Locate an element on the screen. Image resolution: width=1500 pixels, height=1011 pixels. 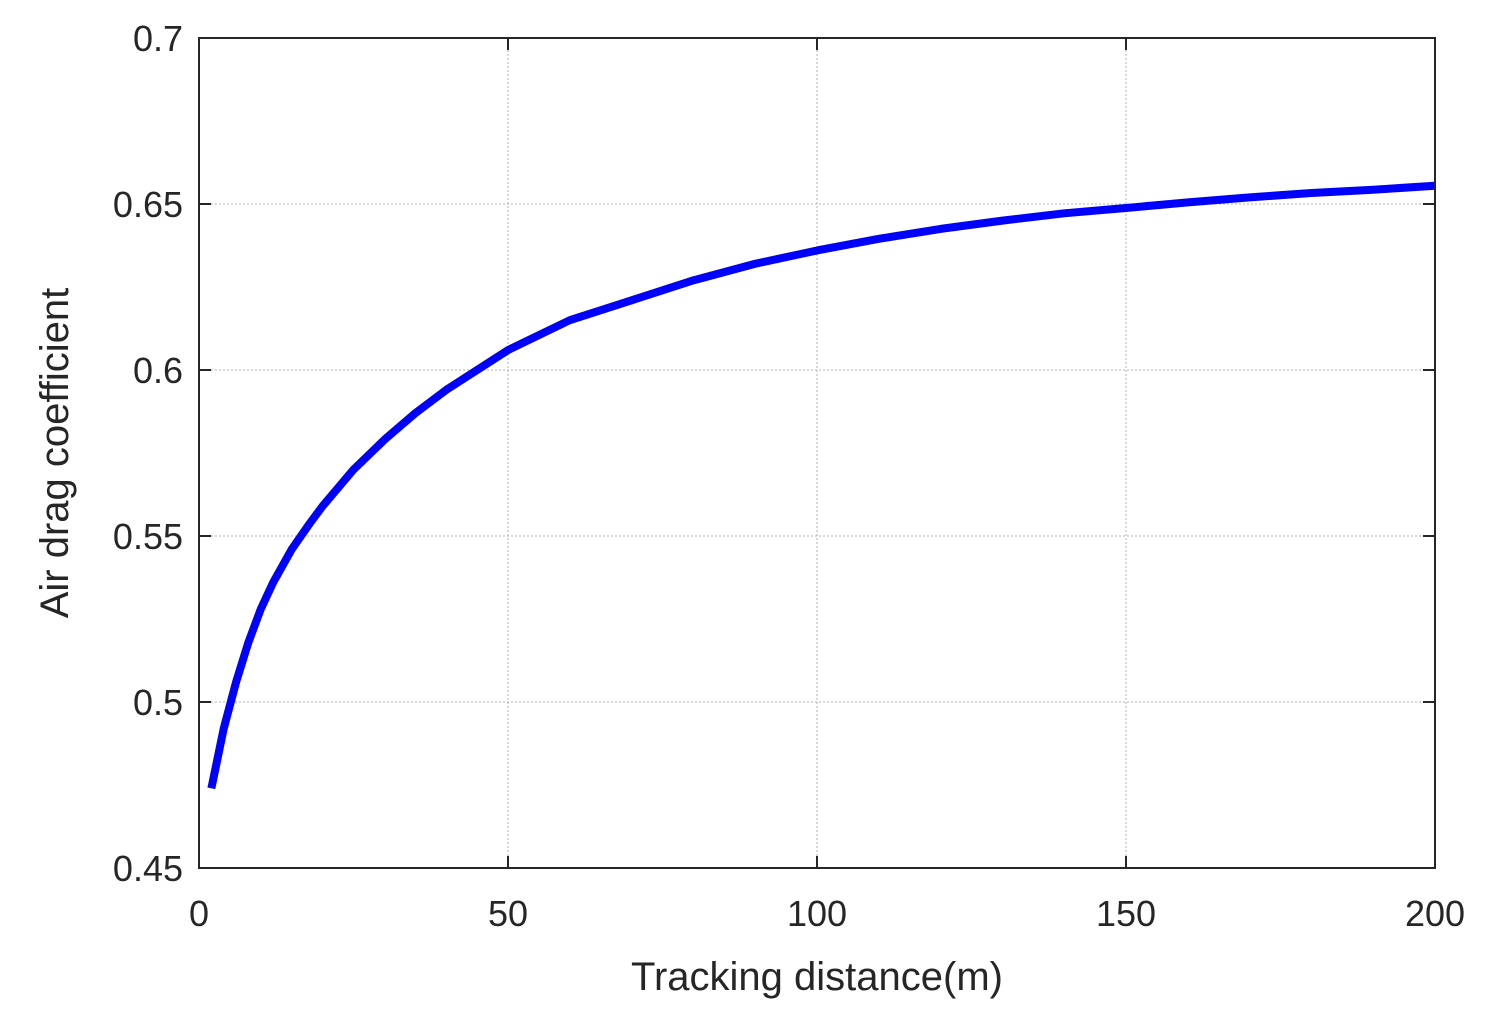
x-tick-label: 150 is located at coordinates (1126, 913).